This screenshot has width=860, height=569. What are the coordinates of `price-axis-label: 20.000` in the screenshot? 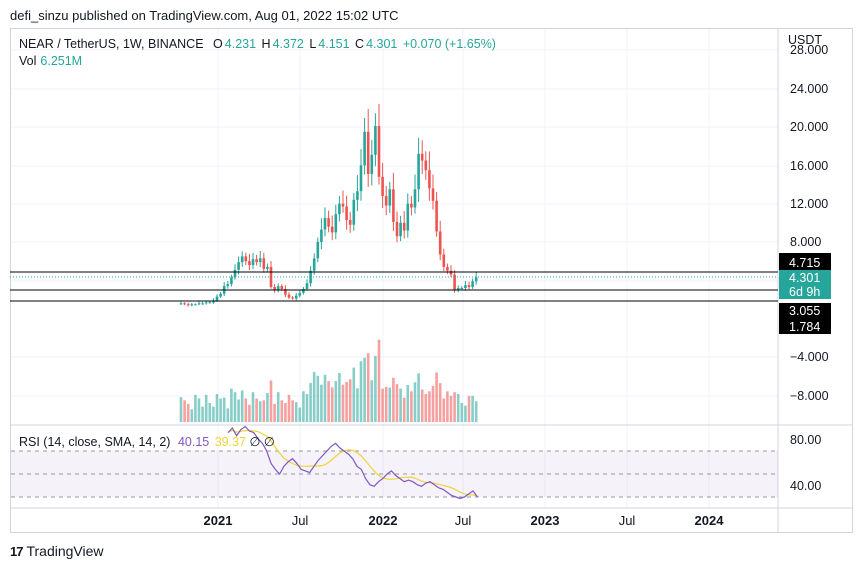 It's located at (809, 127).